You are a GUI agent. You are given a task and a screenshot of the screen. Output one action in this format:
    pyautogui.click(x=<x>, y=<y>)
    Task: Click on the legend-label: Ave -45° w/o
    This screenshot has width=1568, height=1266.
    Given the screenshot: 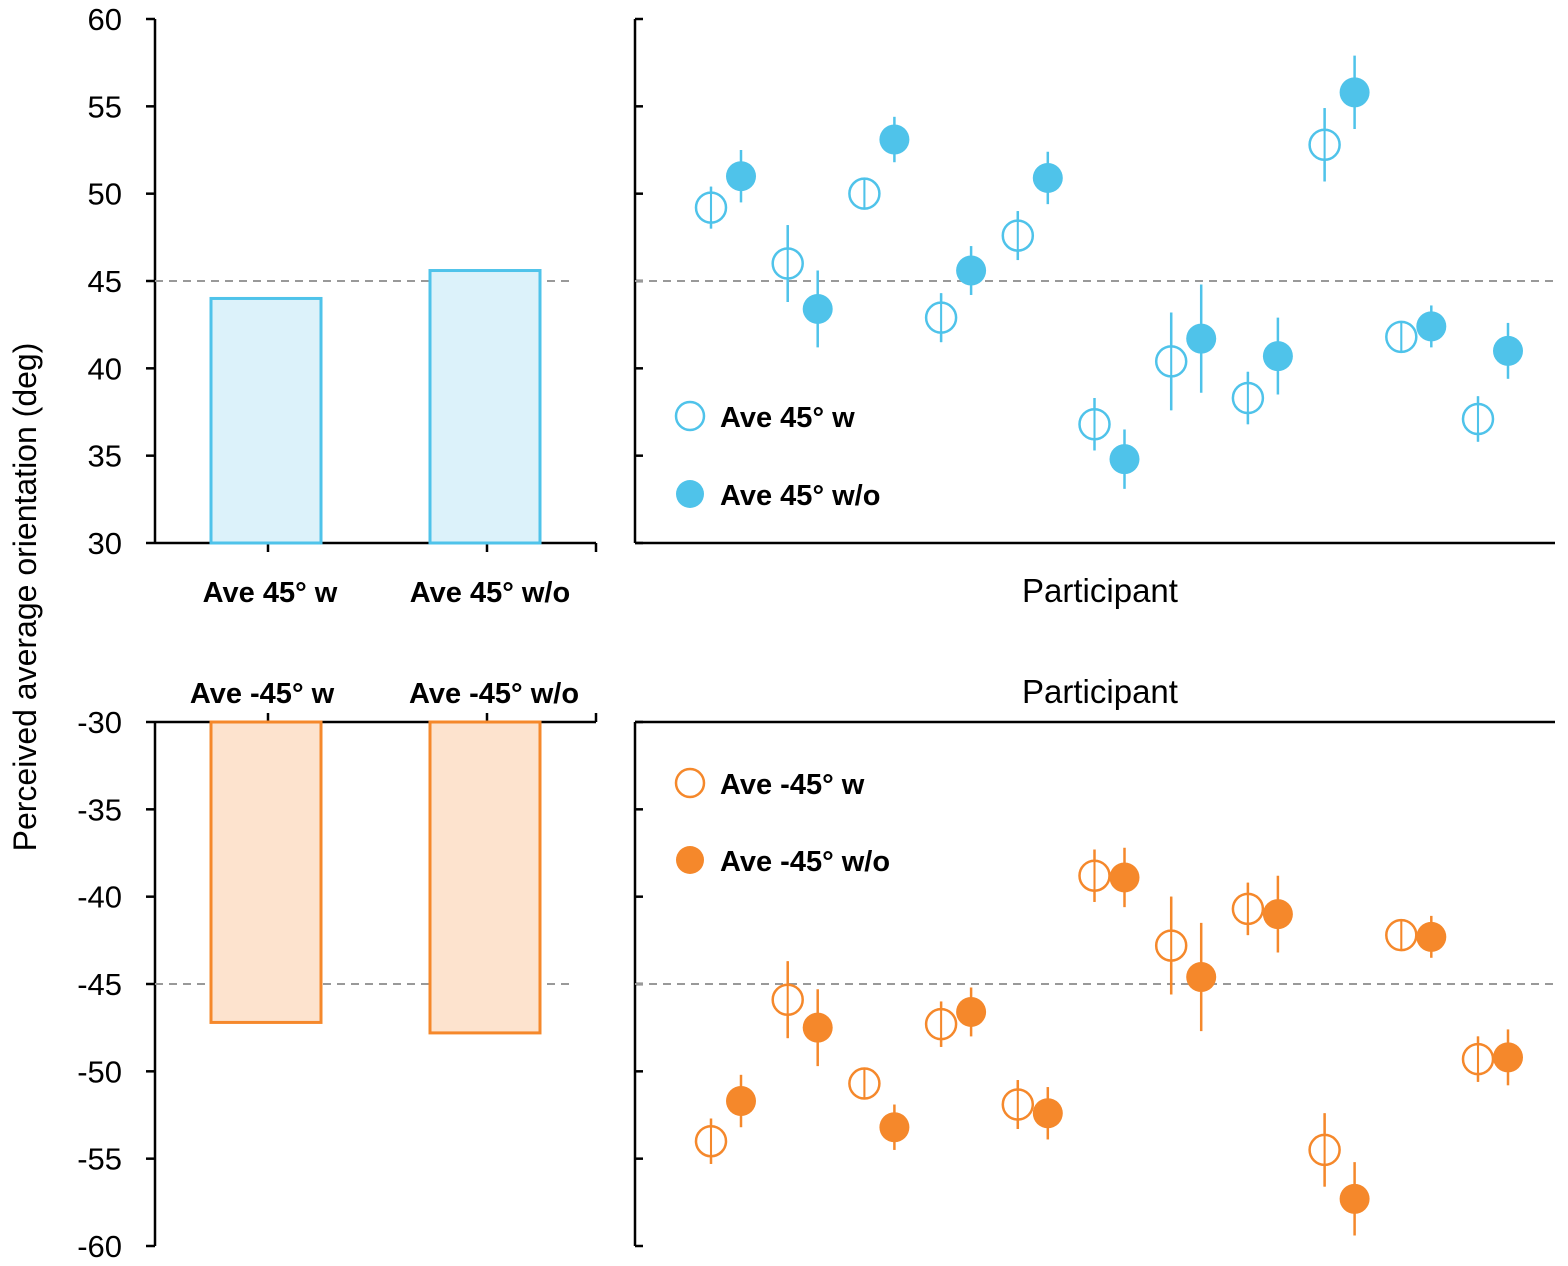 What is the action you would take?
    pyautogui.click(x=805, y=862)
    